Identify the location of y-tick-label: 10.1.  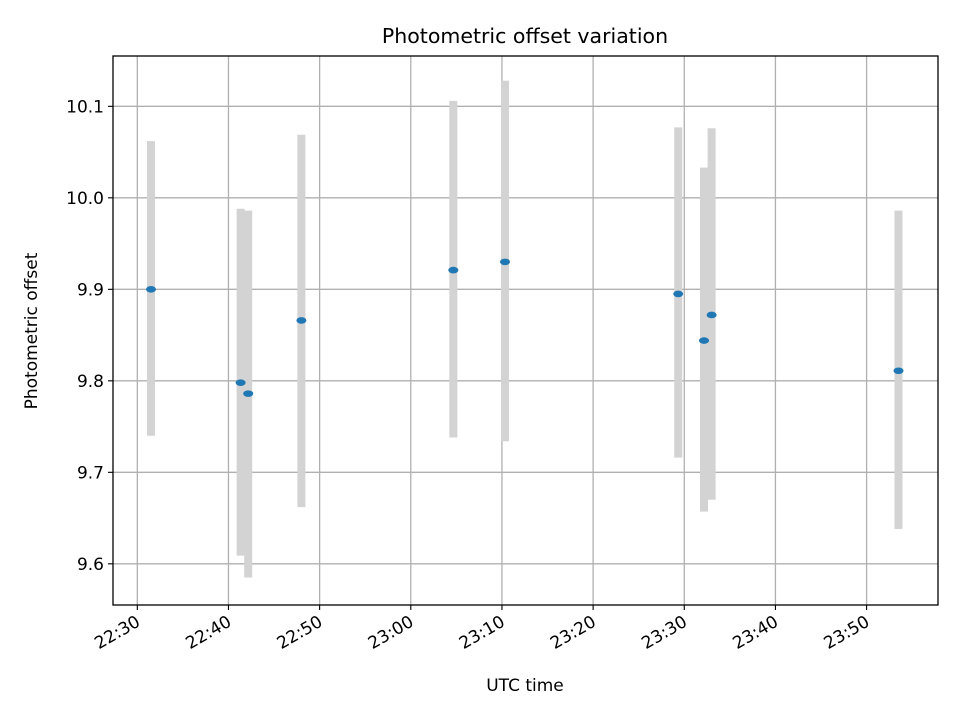
(85, 107).